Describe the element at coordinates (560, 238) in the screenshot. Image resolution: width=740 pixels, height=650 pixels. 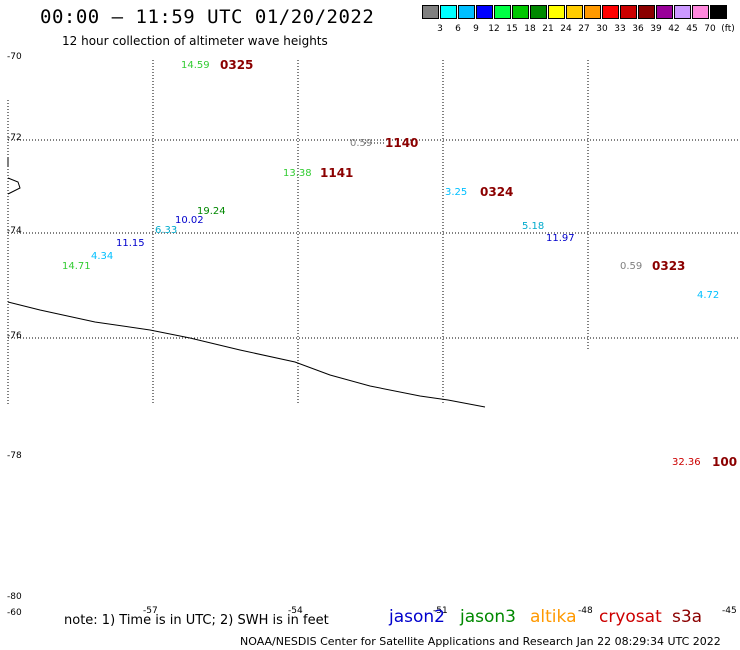
I see `wave-height-label: 11.97` at that location.